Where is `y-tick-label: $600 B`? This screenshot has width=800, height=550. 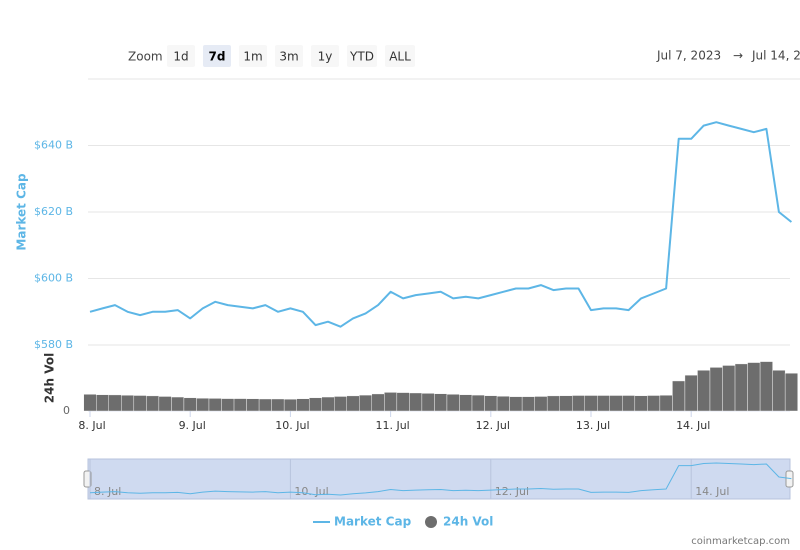 y-tick-label: $600 B is located at coordinates (53, 278).